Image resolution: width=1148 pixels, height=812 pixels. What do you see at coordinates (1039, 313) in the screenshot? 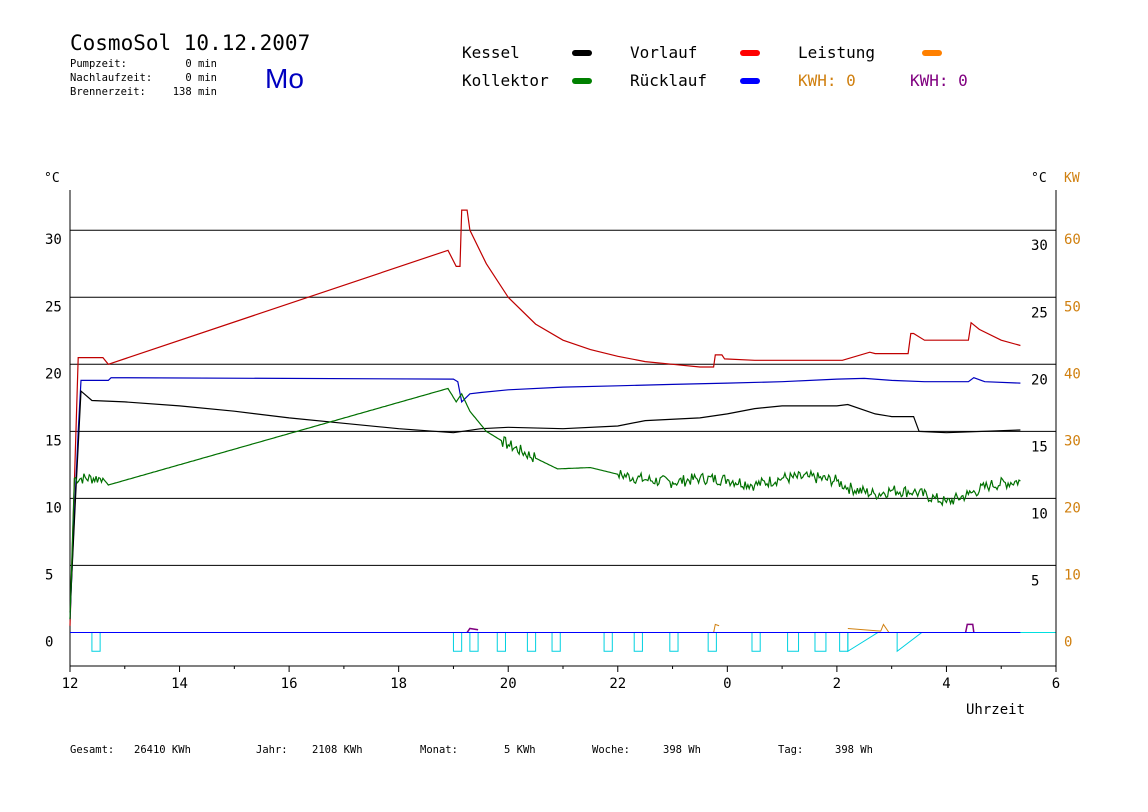
I see `y-right-tick-label-25: 25` at bounding box center [1039, 313].